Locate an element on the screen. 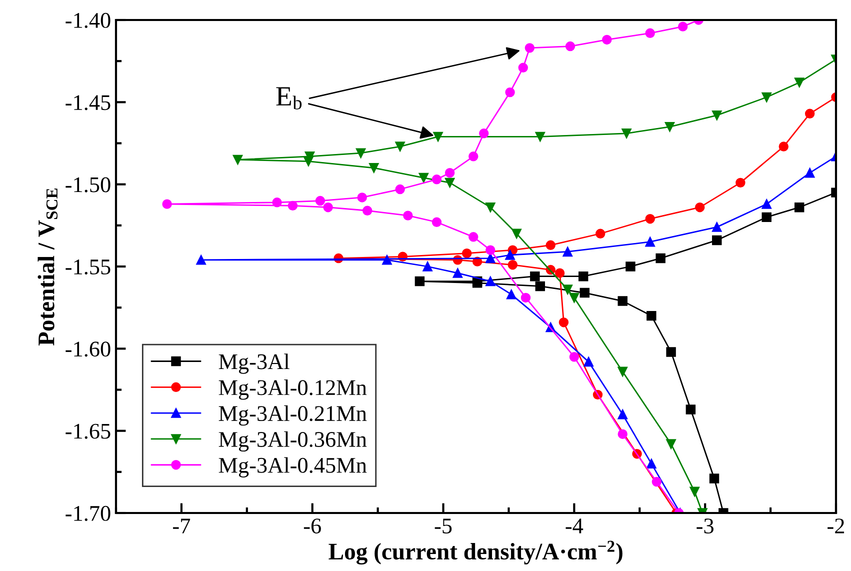 This screenshot has height=571, width=851. y-tick-label: -1.70 is located at coordinates (88, 514).